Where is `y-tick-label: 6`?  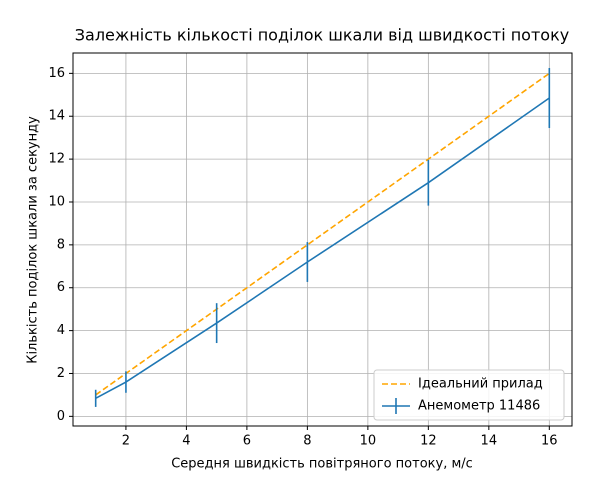
y-tick-label: 6 is located at coordinates (61, 287).